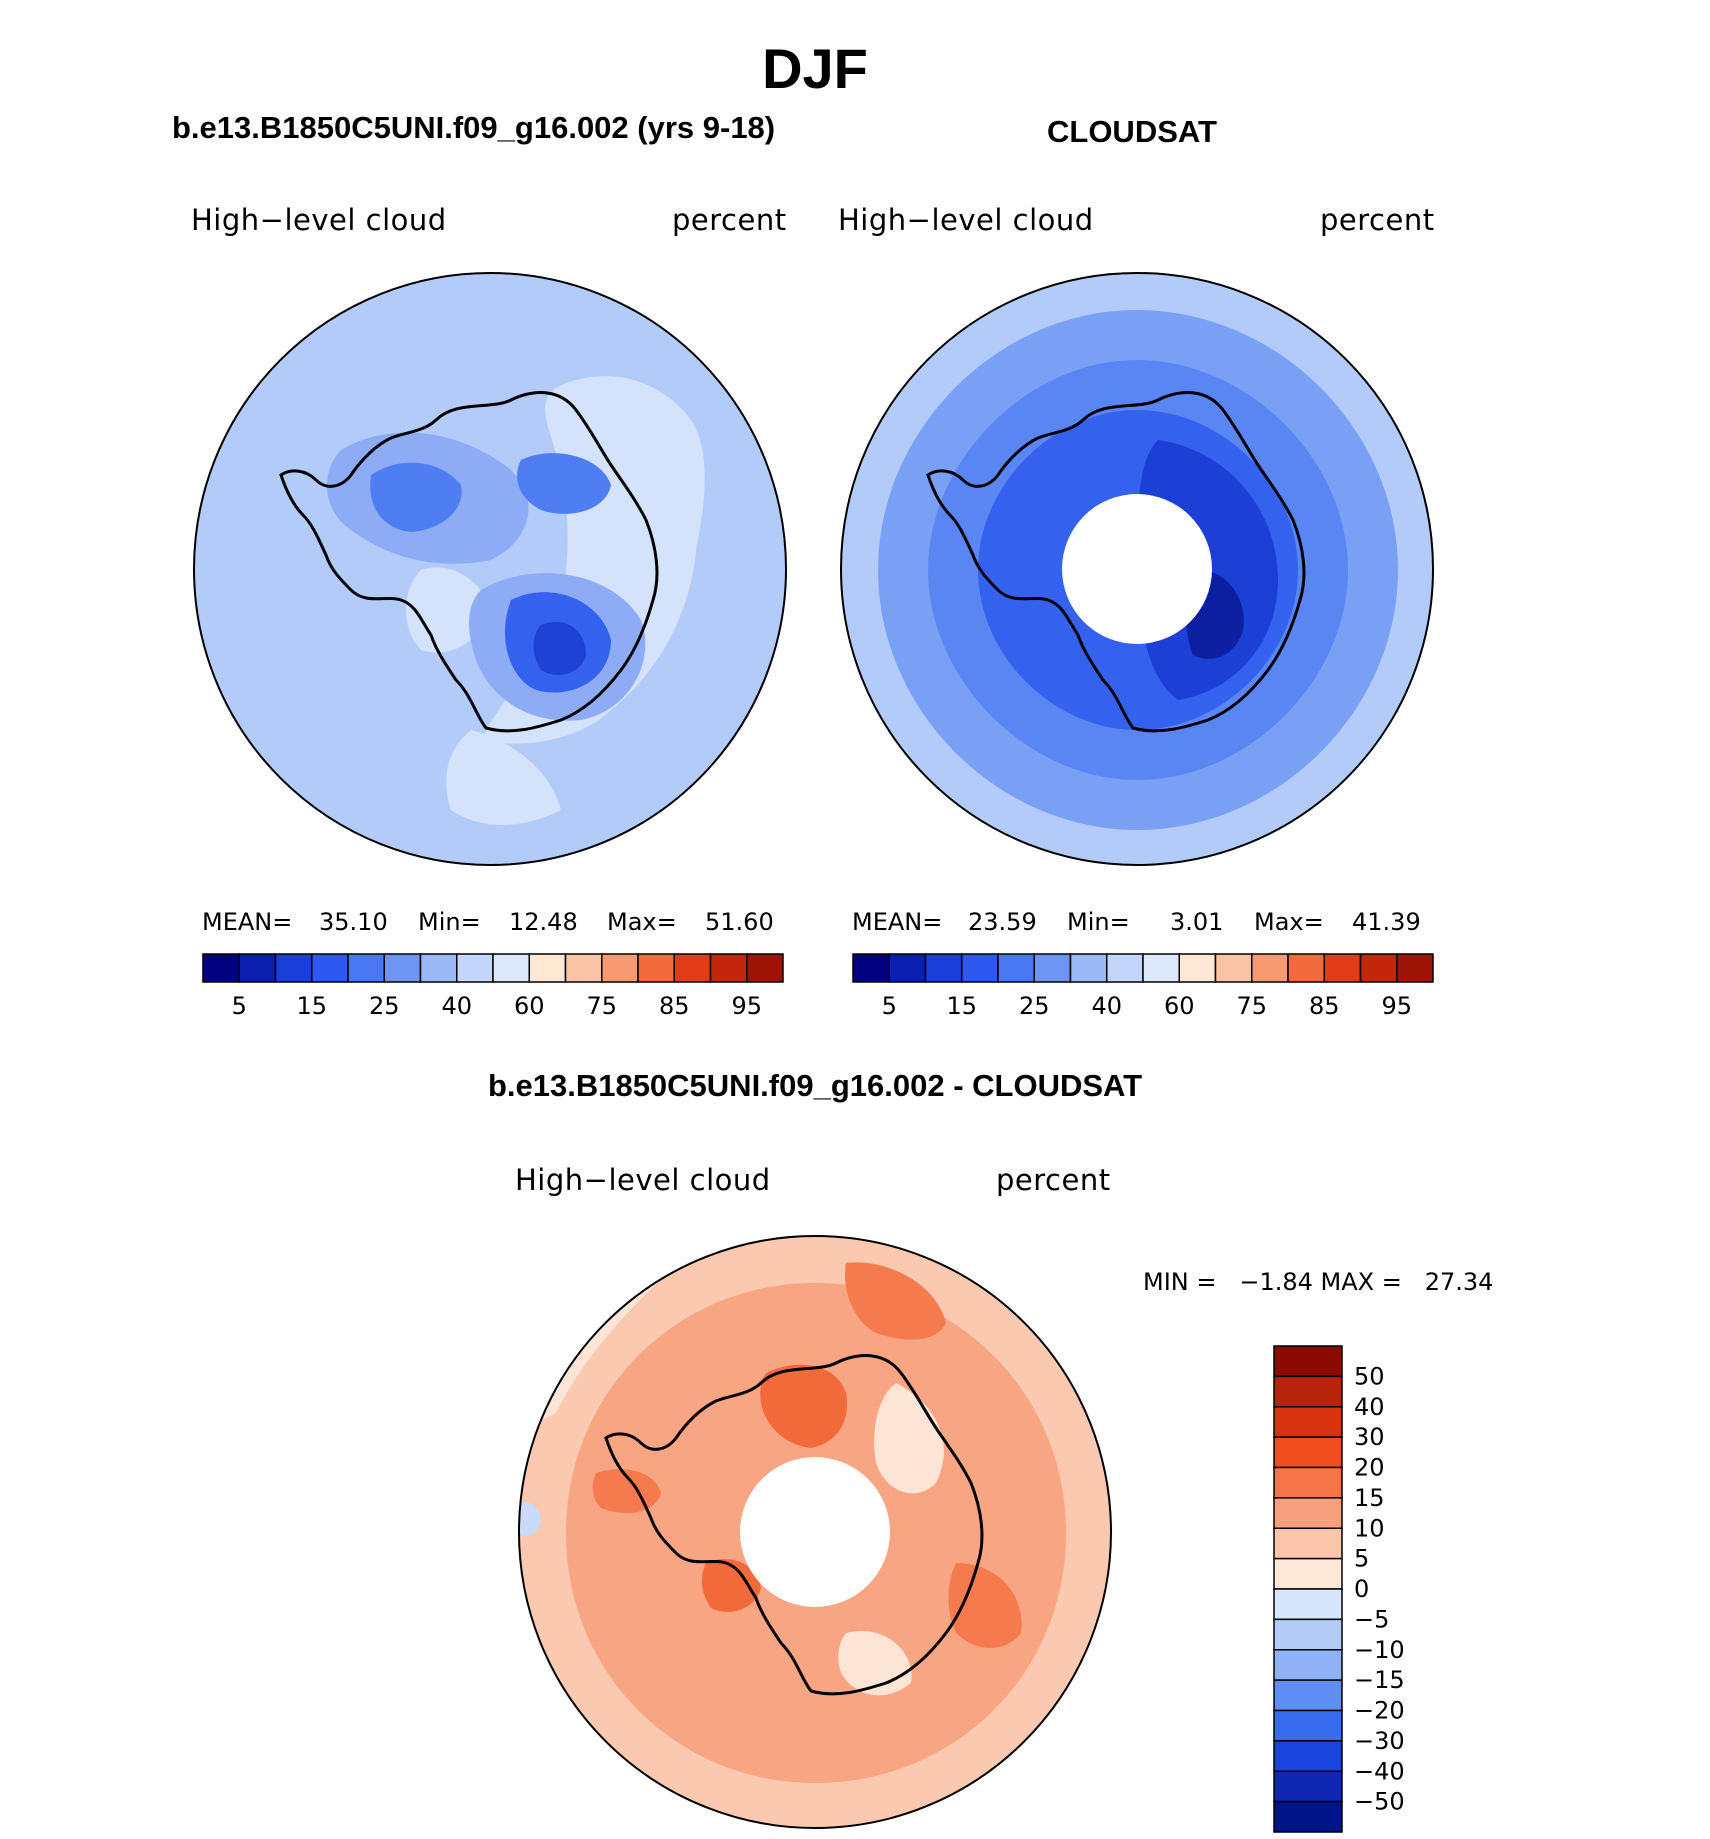 The width and height of the screenshot is (1710, 1839). I want to click on panel2-max-value: 41.39, so click(1386, 922).